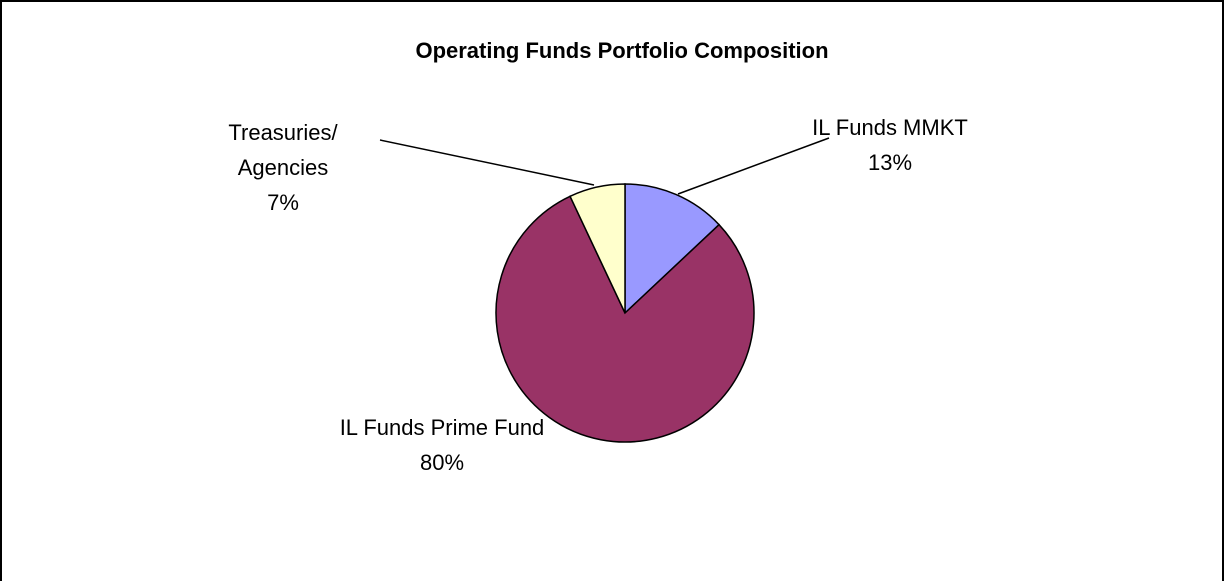 This screenshot has width=1225, height=581. What do you see at coordinates (283, 202) in the screenshot?
I see `value-label: 7%` at bounding box center [283, 202].